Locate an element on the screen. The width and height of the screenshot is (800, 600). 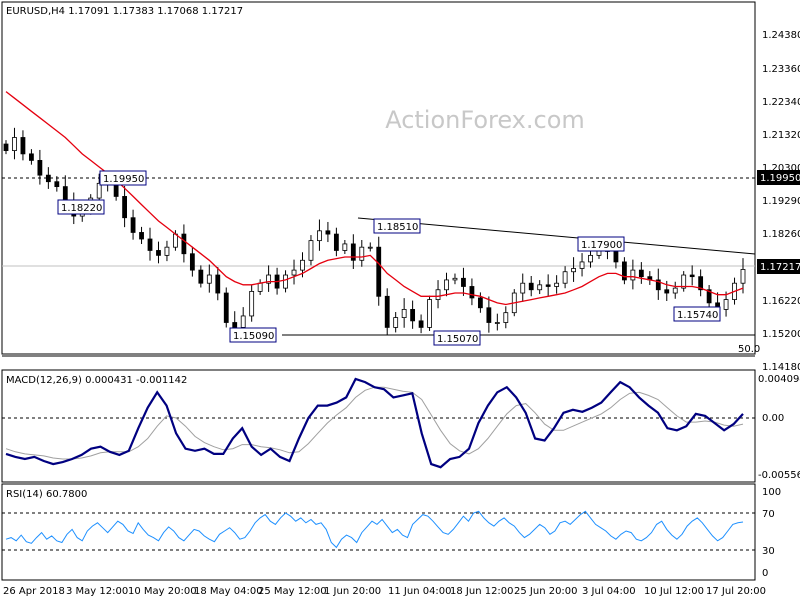
macd-signal-line is located at coordinates (374, 423).